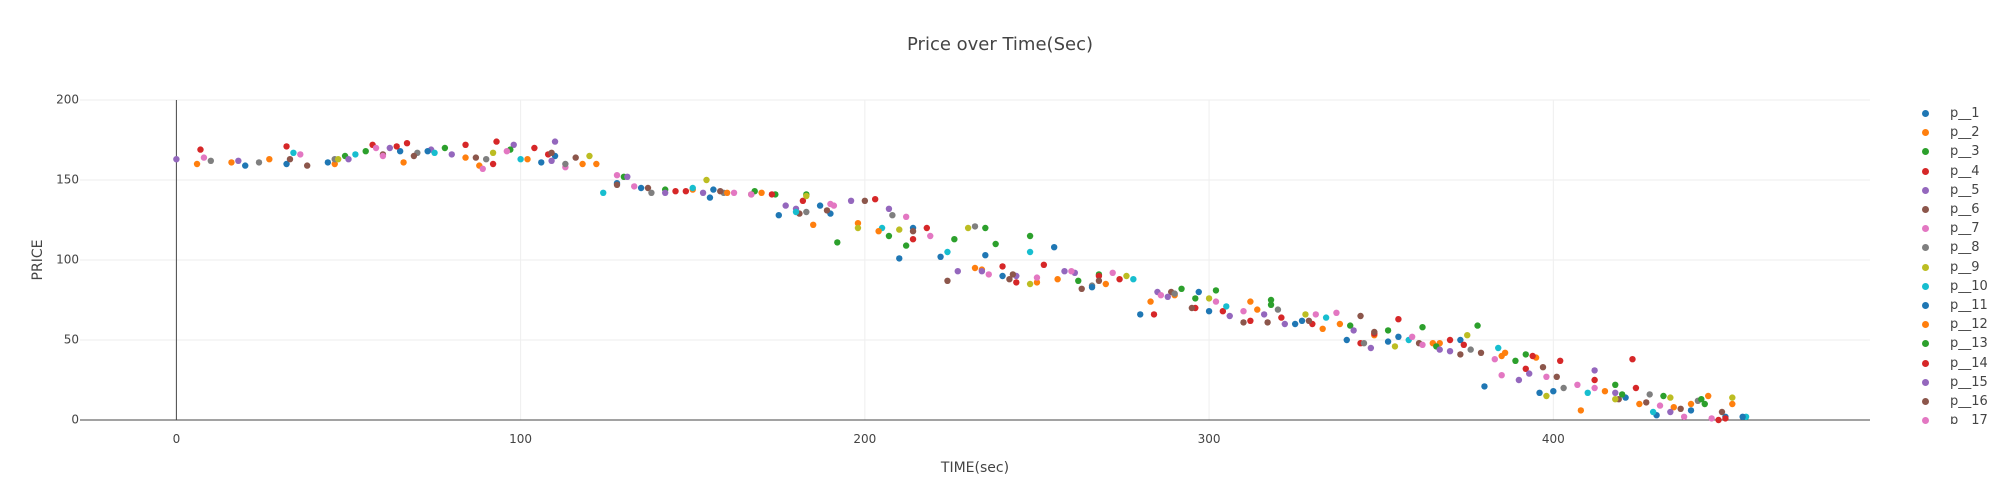  Describe the element at coordinates (1950, 151) in the screenshot. I see `legend-item: p__3` at that location.